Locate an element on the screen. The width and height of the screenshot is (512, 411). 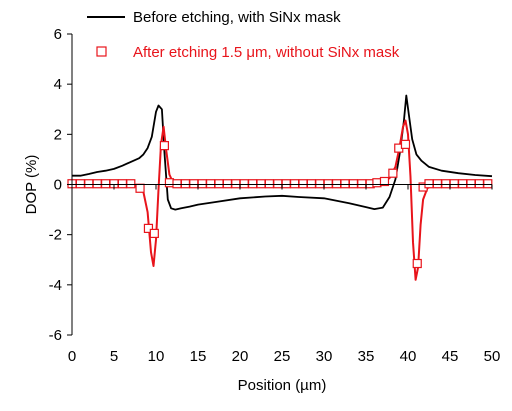
x-tick-label: 25 is located at coordinates (282, 356).